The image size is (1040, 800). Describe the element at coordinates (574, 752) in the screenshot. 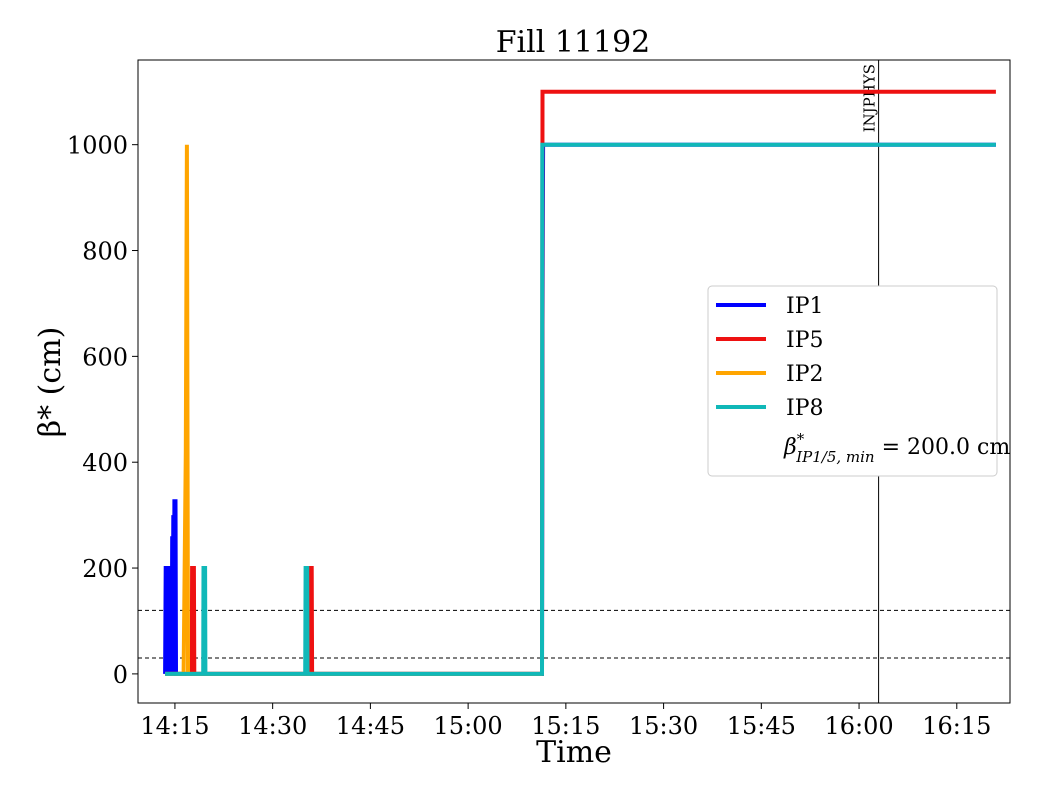

I see `x-axis-label: Time` at that location.